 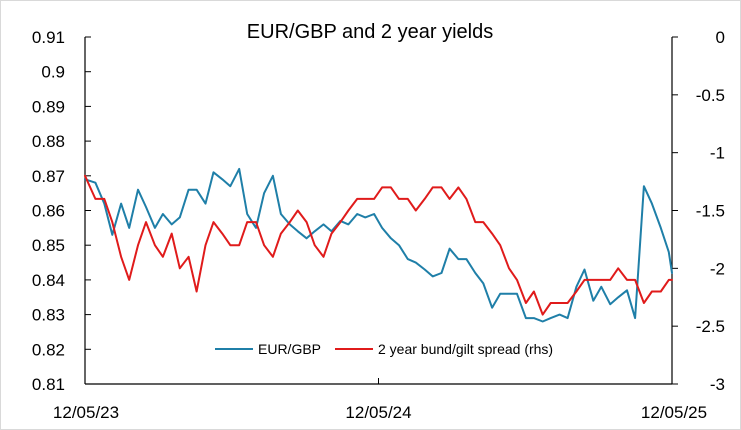 What do you see at coordinates (48, 384) in the screenshot?
I see `left-tick-label: 0.81` at bounding box center [48, 384].